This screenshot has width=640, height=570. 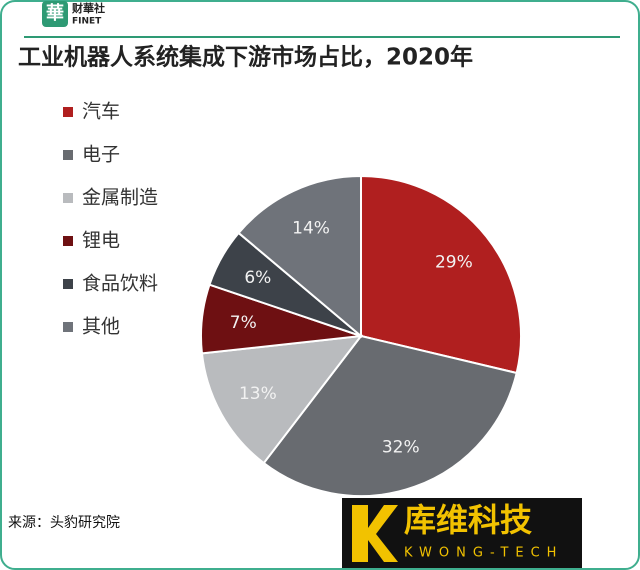 What do you see at coordinates (245, 57) in the screenshot?
I see `chart-title: 工业机器人系统集成下游市场占比，2020年` at bounding box center [245, 57].